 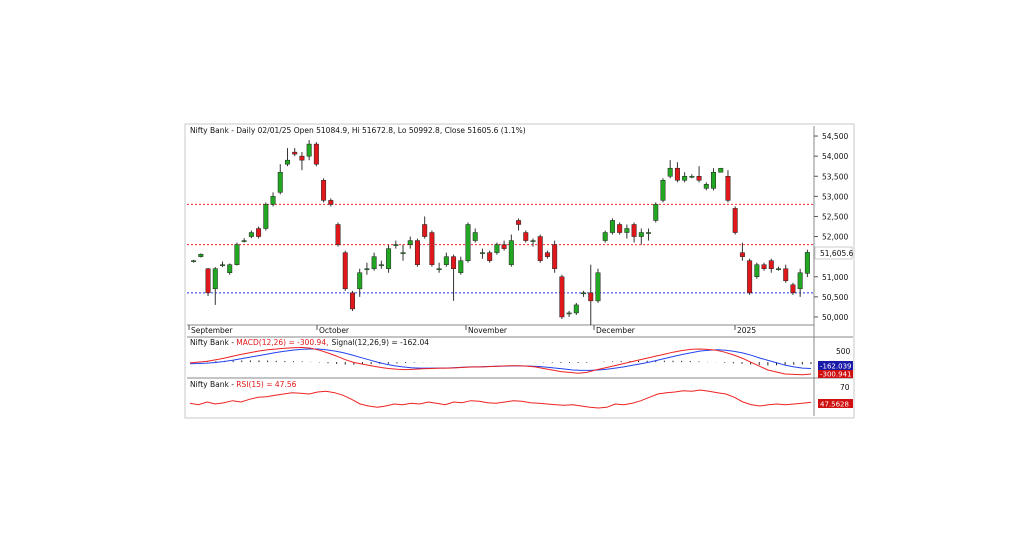 I want to click on macd-tick-500: 500, so click(x=843, y=351).